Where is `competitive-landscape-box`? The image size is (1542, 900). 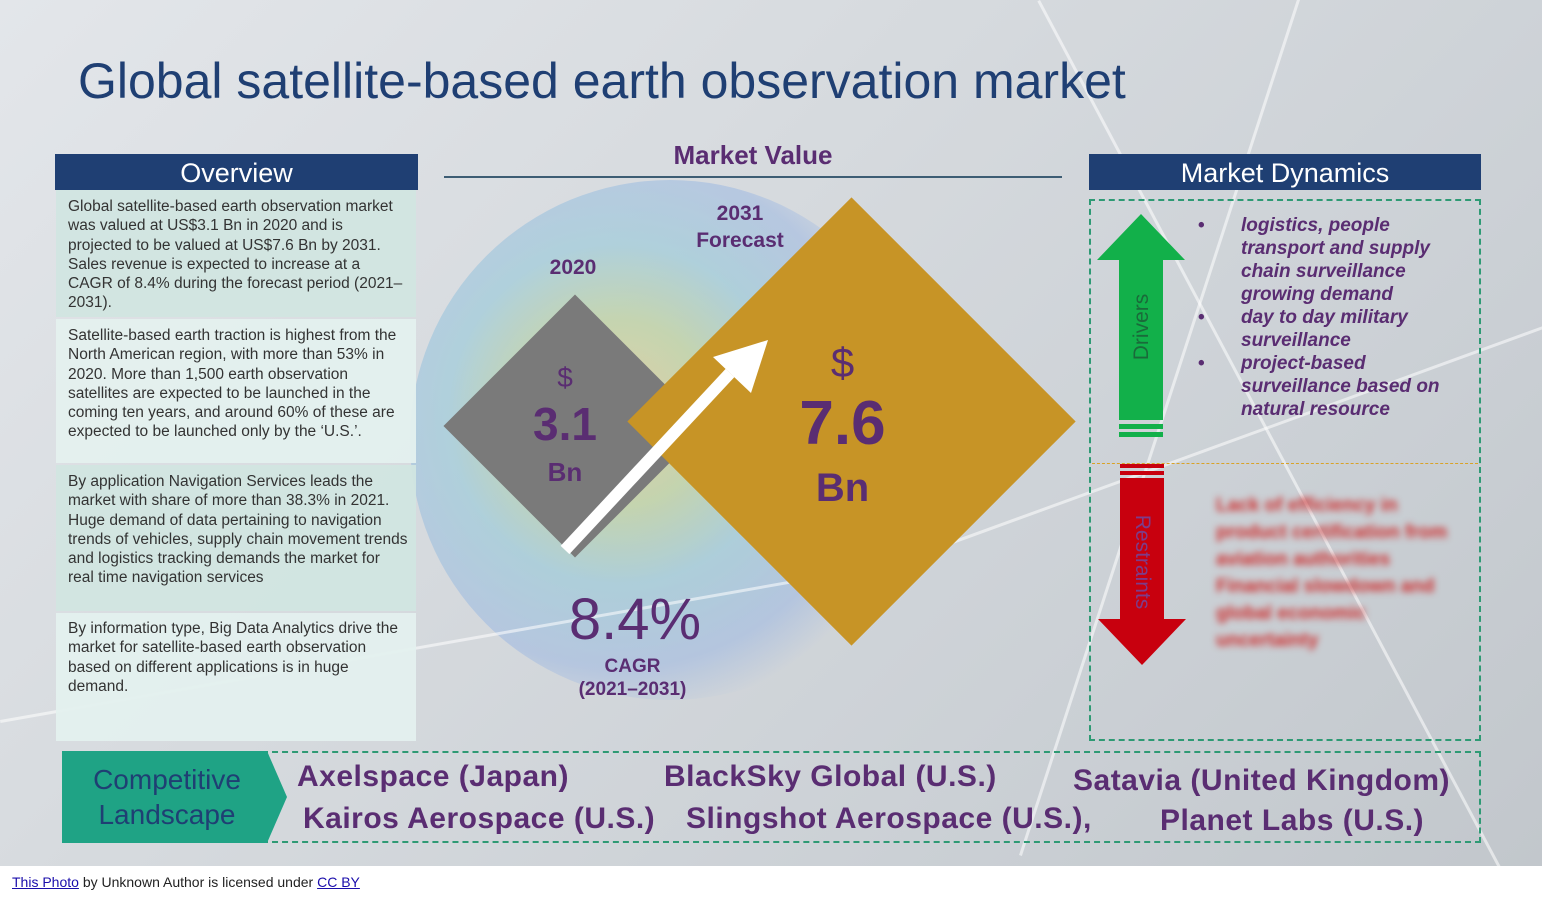
competitive-landscape-box is located at coordinates (871, 797).